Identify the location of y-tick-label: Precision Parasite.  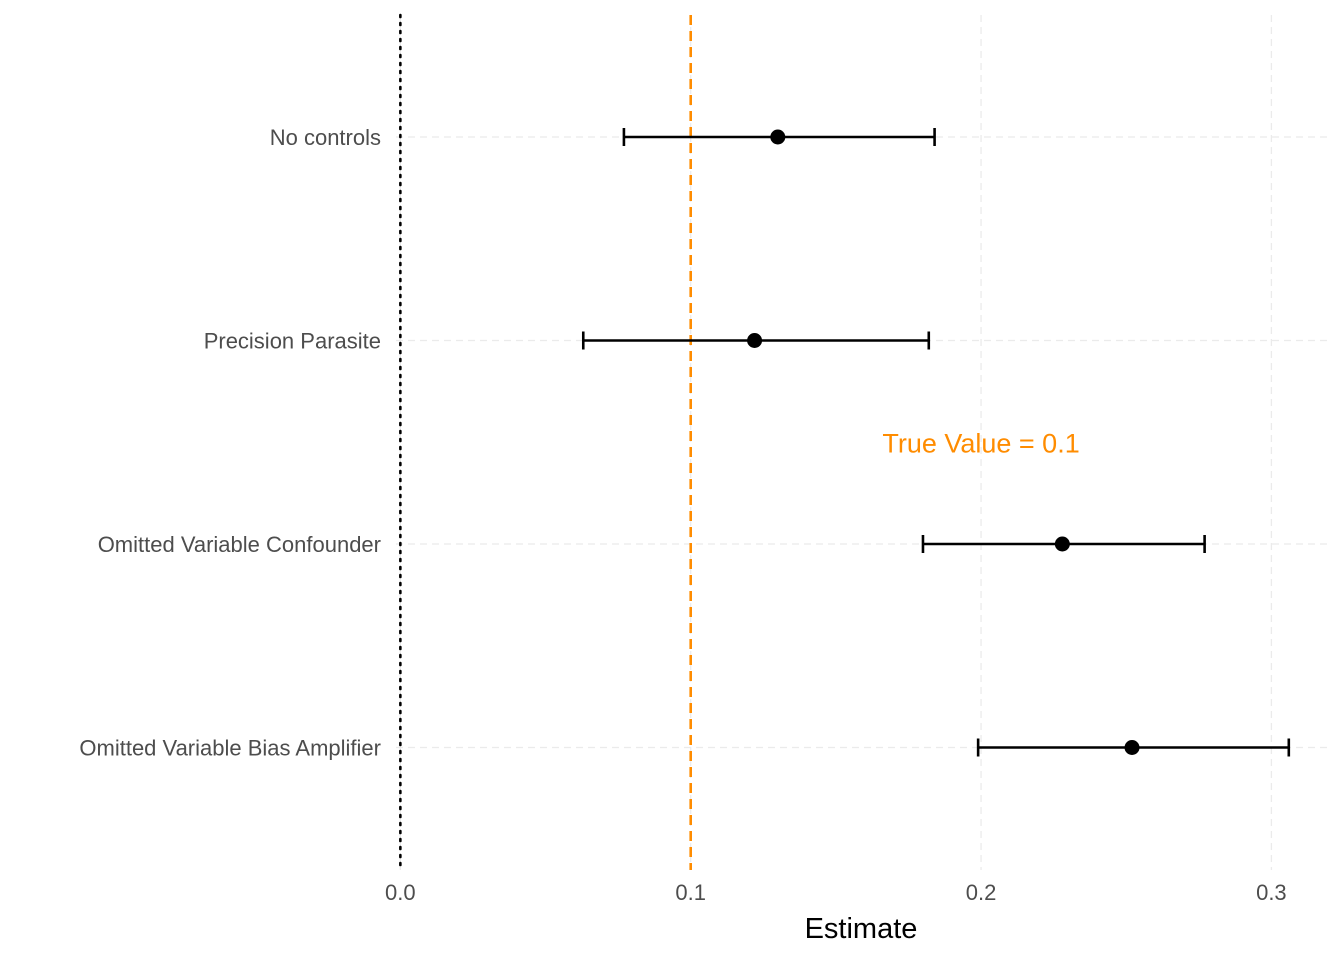
(292, 341).